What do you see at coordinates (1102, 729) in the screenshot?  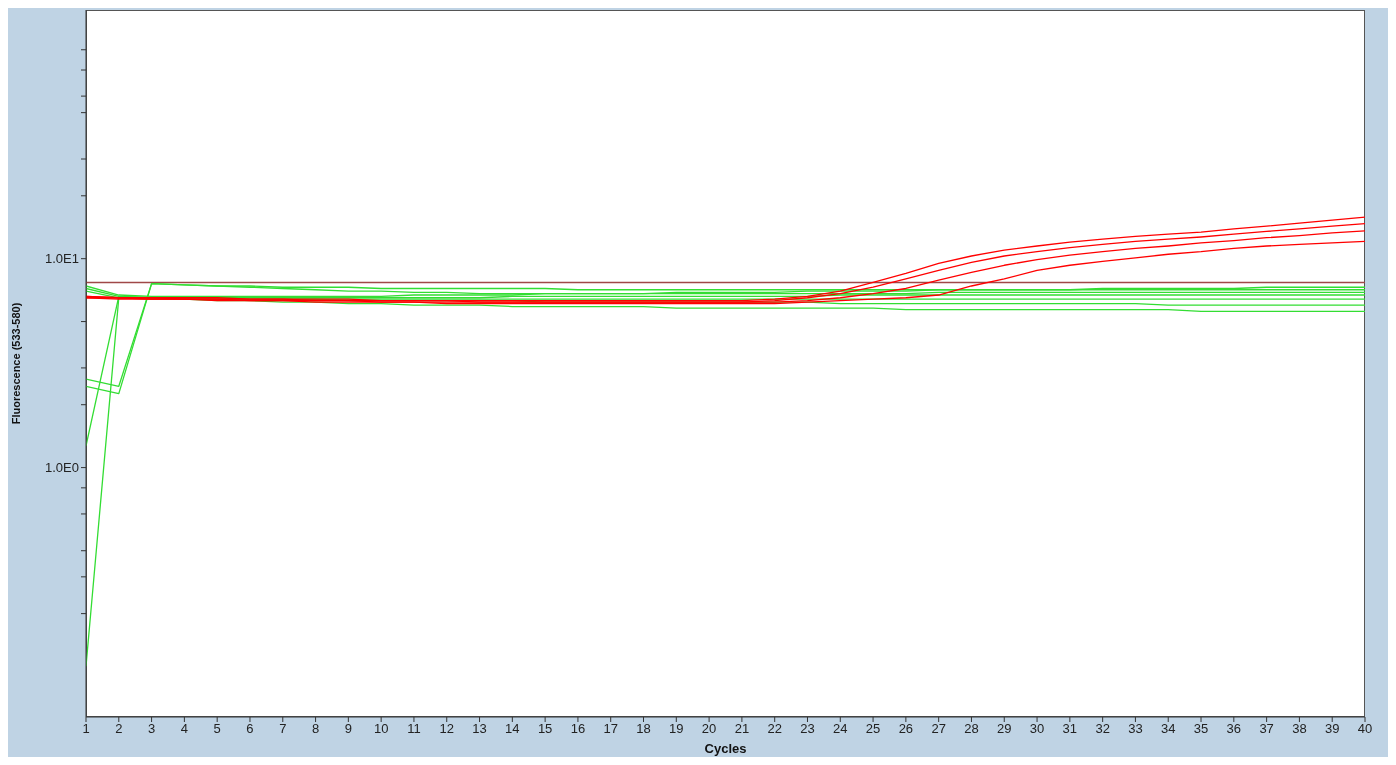 I see `x-tick-label: 32` at bounding box center [1102, 729].